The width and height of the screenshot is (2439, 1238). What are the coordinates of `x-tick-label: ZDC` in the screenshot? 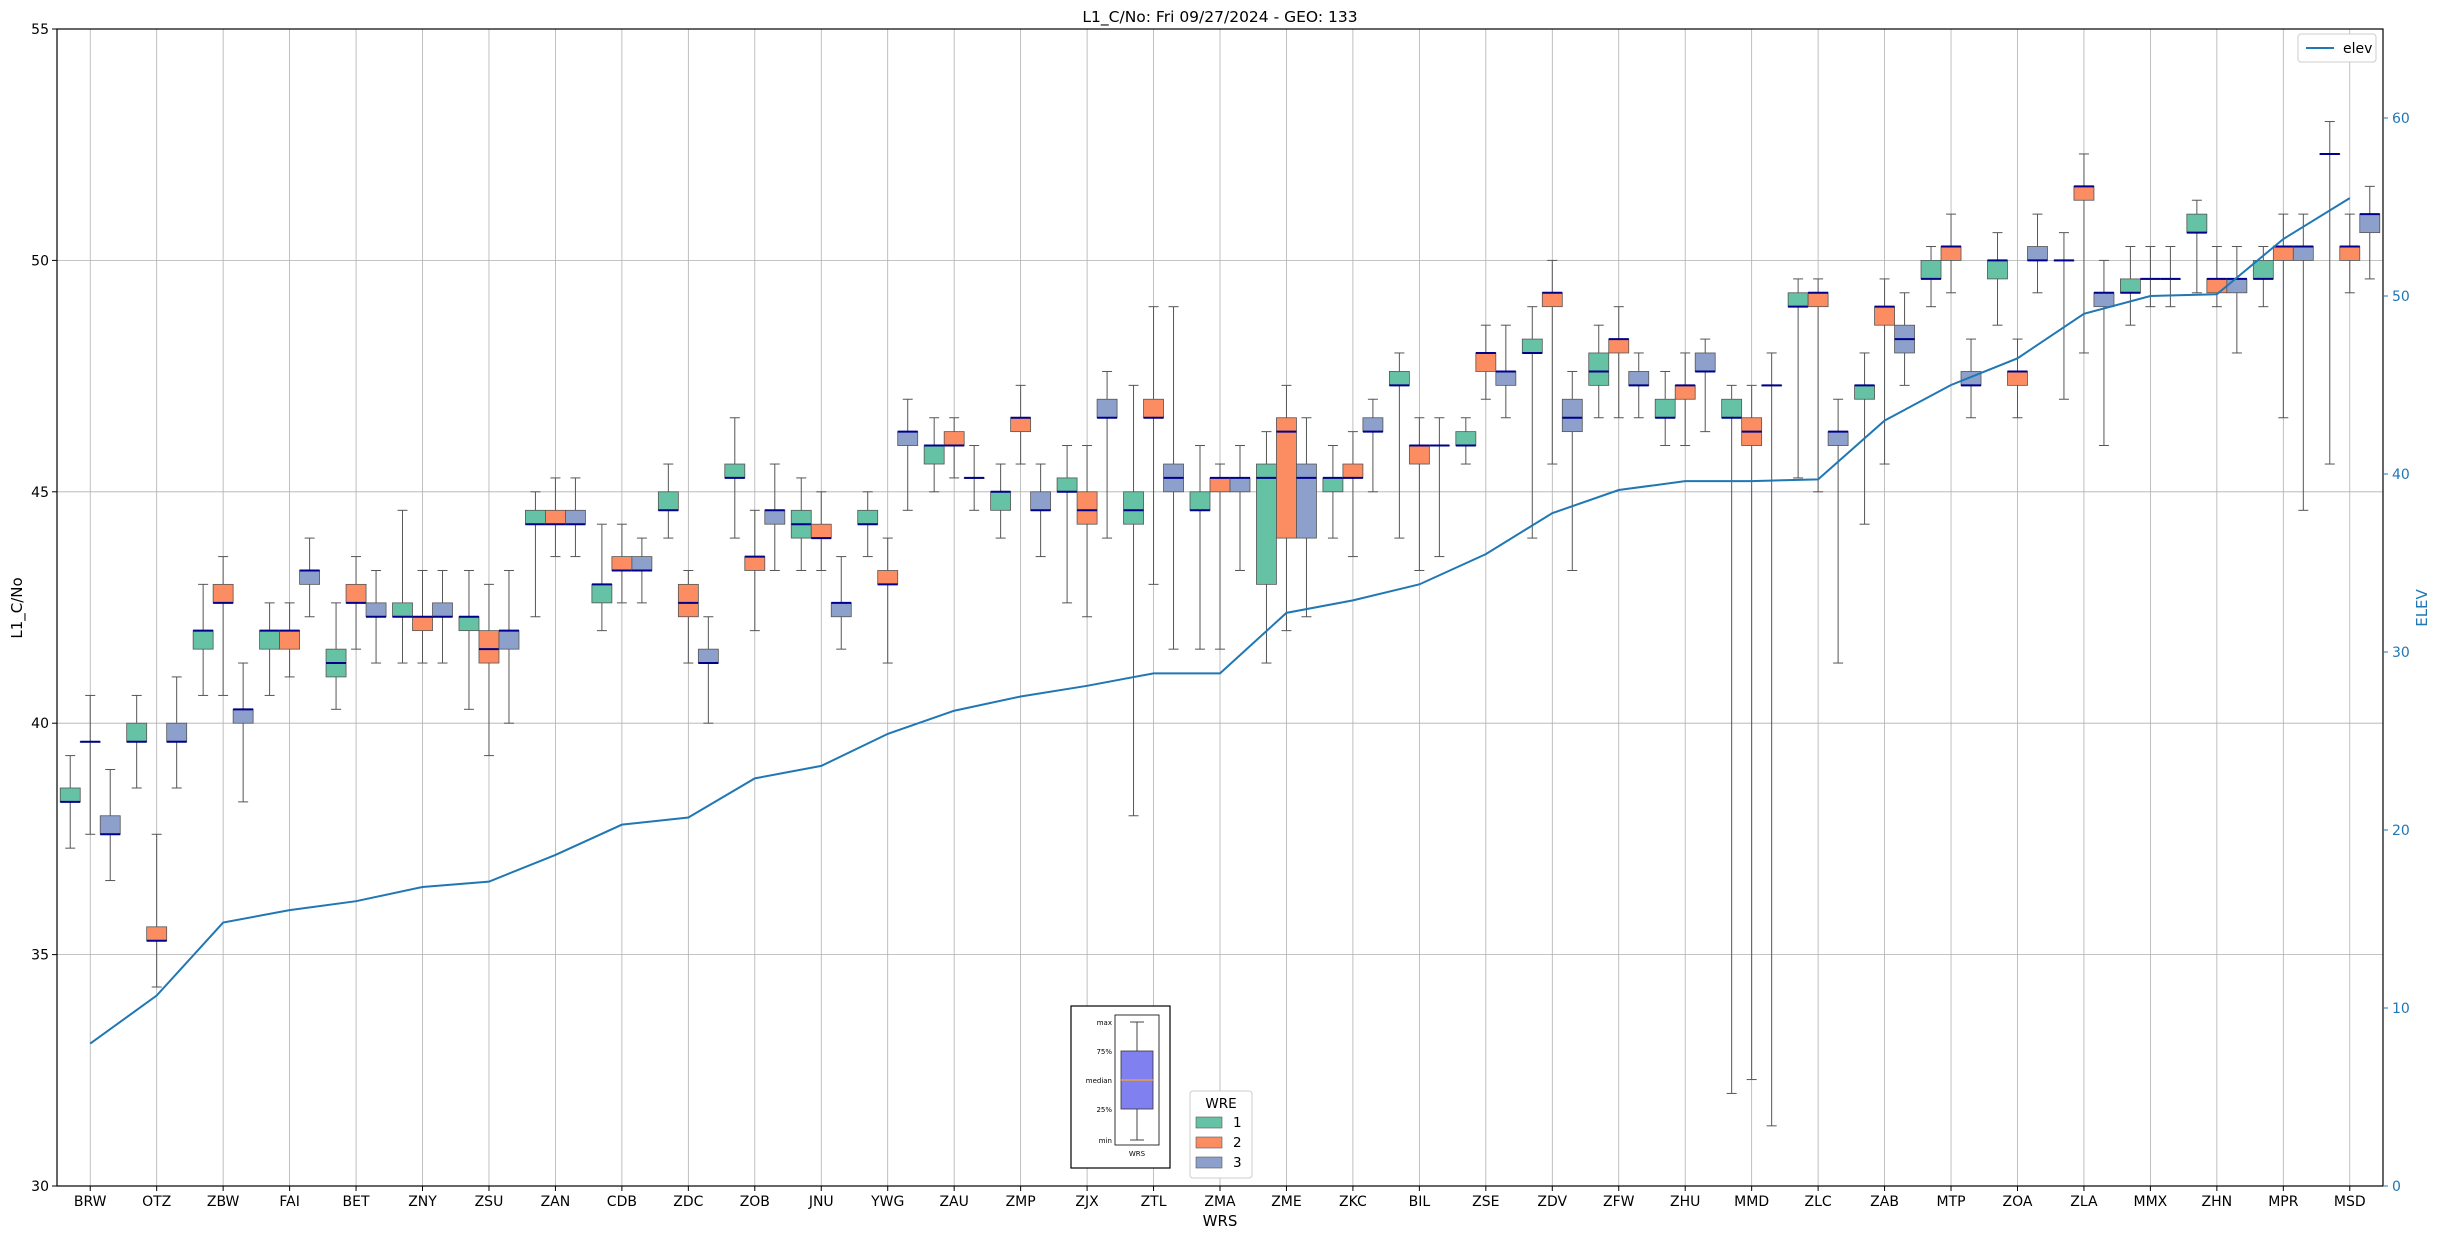 It's located at (688, 1202).